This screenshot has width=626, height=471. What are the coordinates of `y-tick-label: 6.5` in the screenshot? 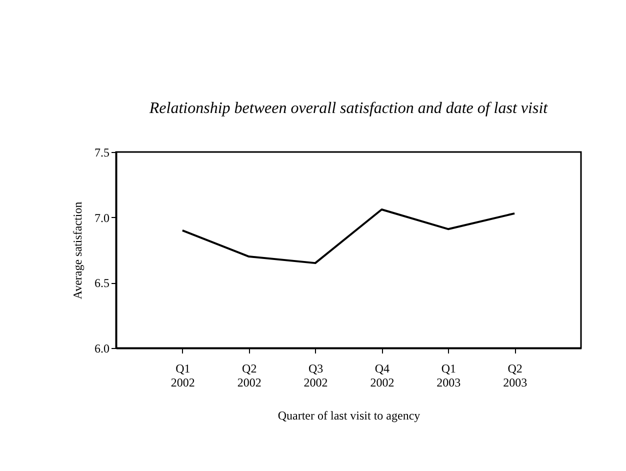 It's located at (102, 283).